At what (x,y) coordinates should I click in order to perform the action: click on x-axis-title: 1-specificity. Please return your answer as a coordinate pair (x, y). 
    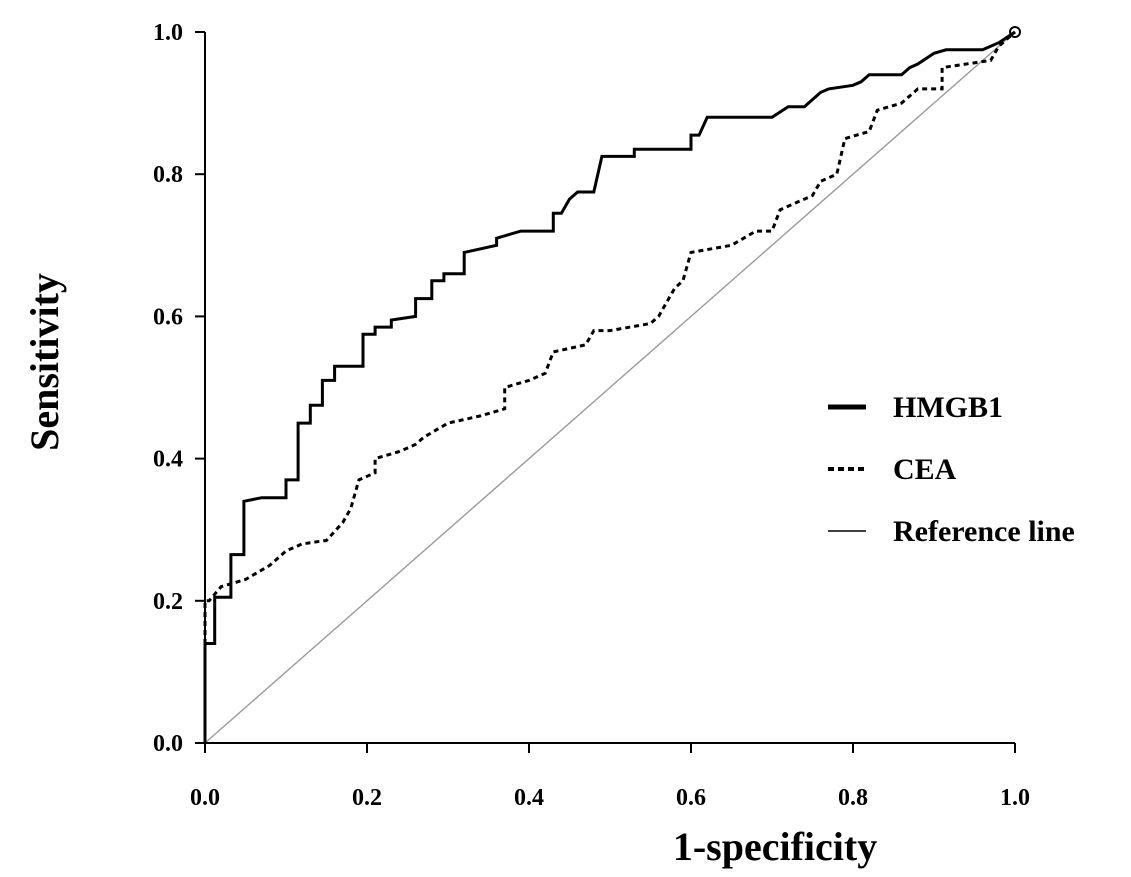
    Looking at the image, I should click on (775, 846).